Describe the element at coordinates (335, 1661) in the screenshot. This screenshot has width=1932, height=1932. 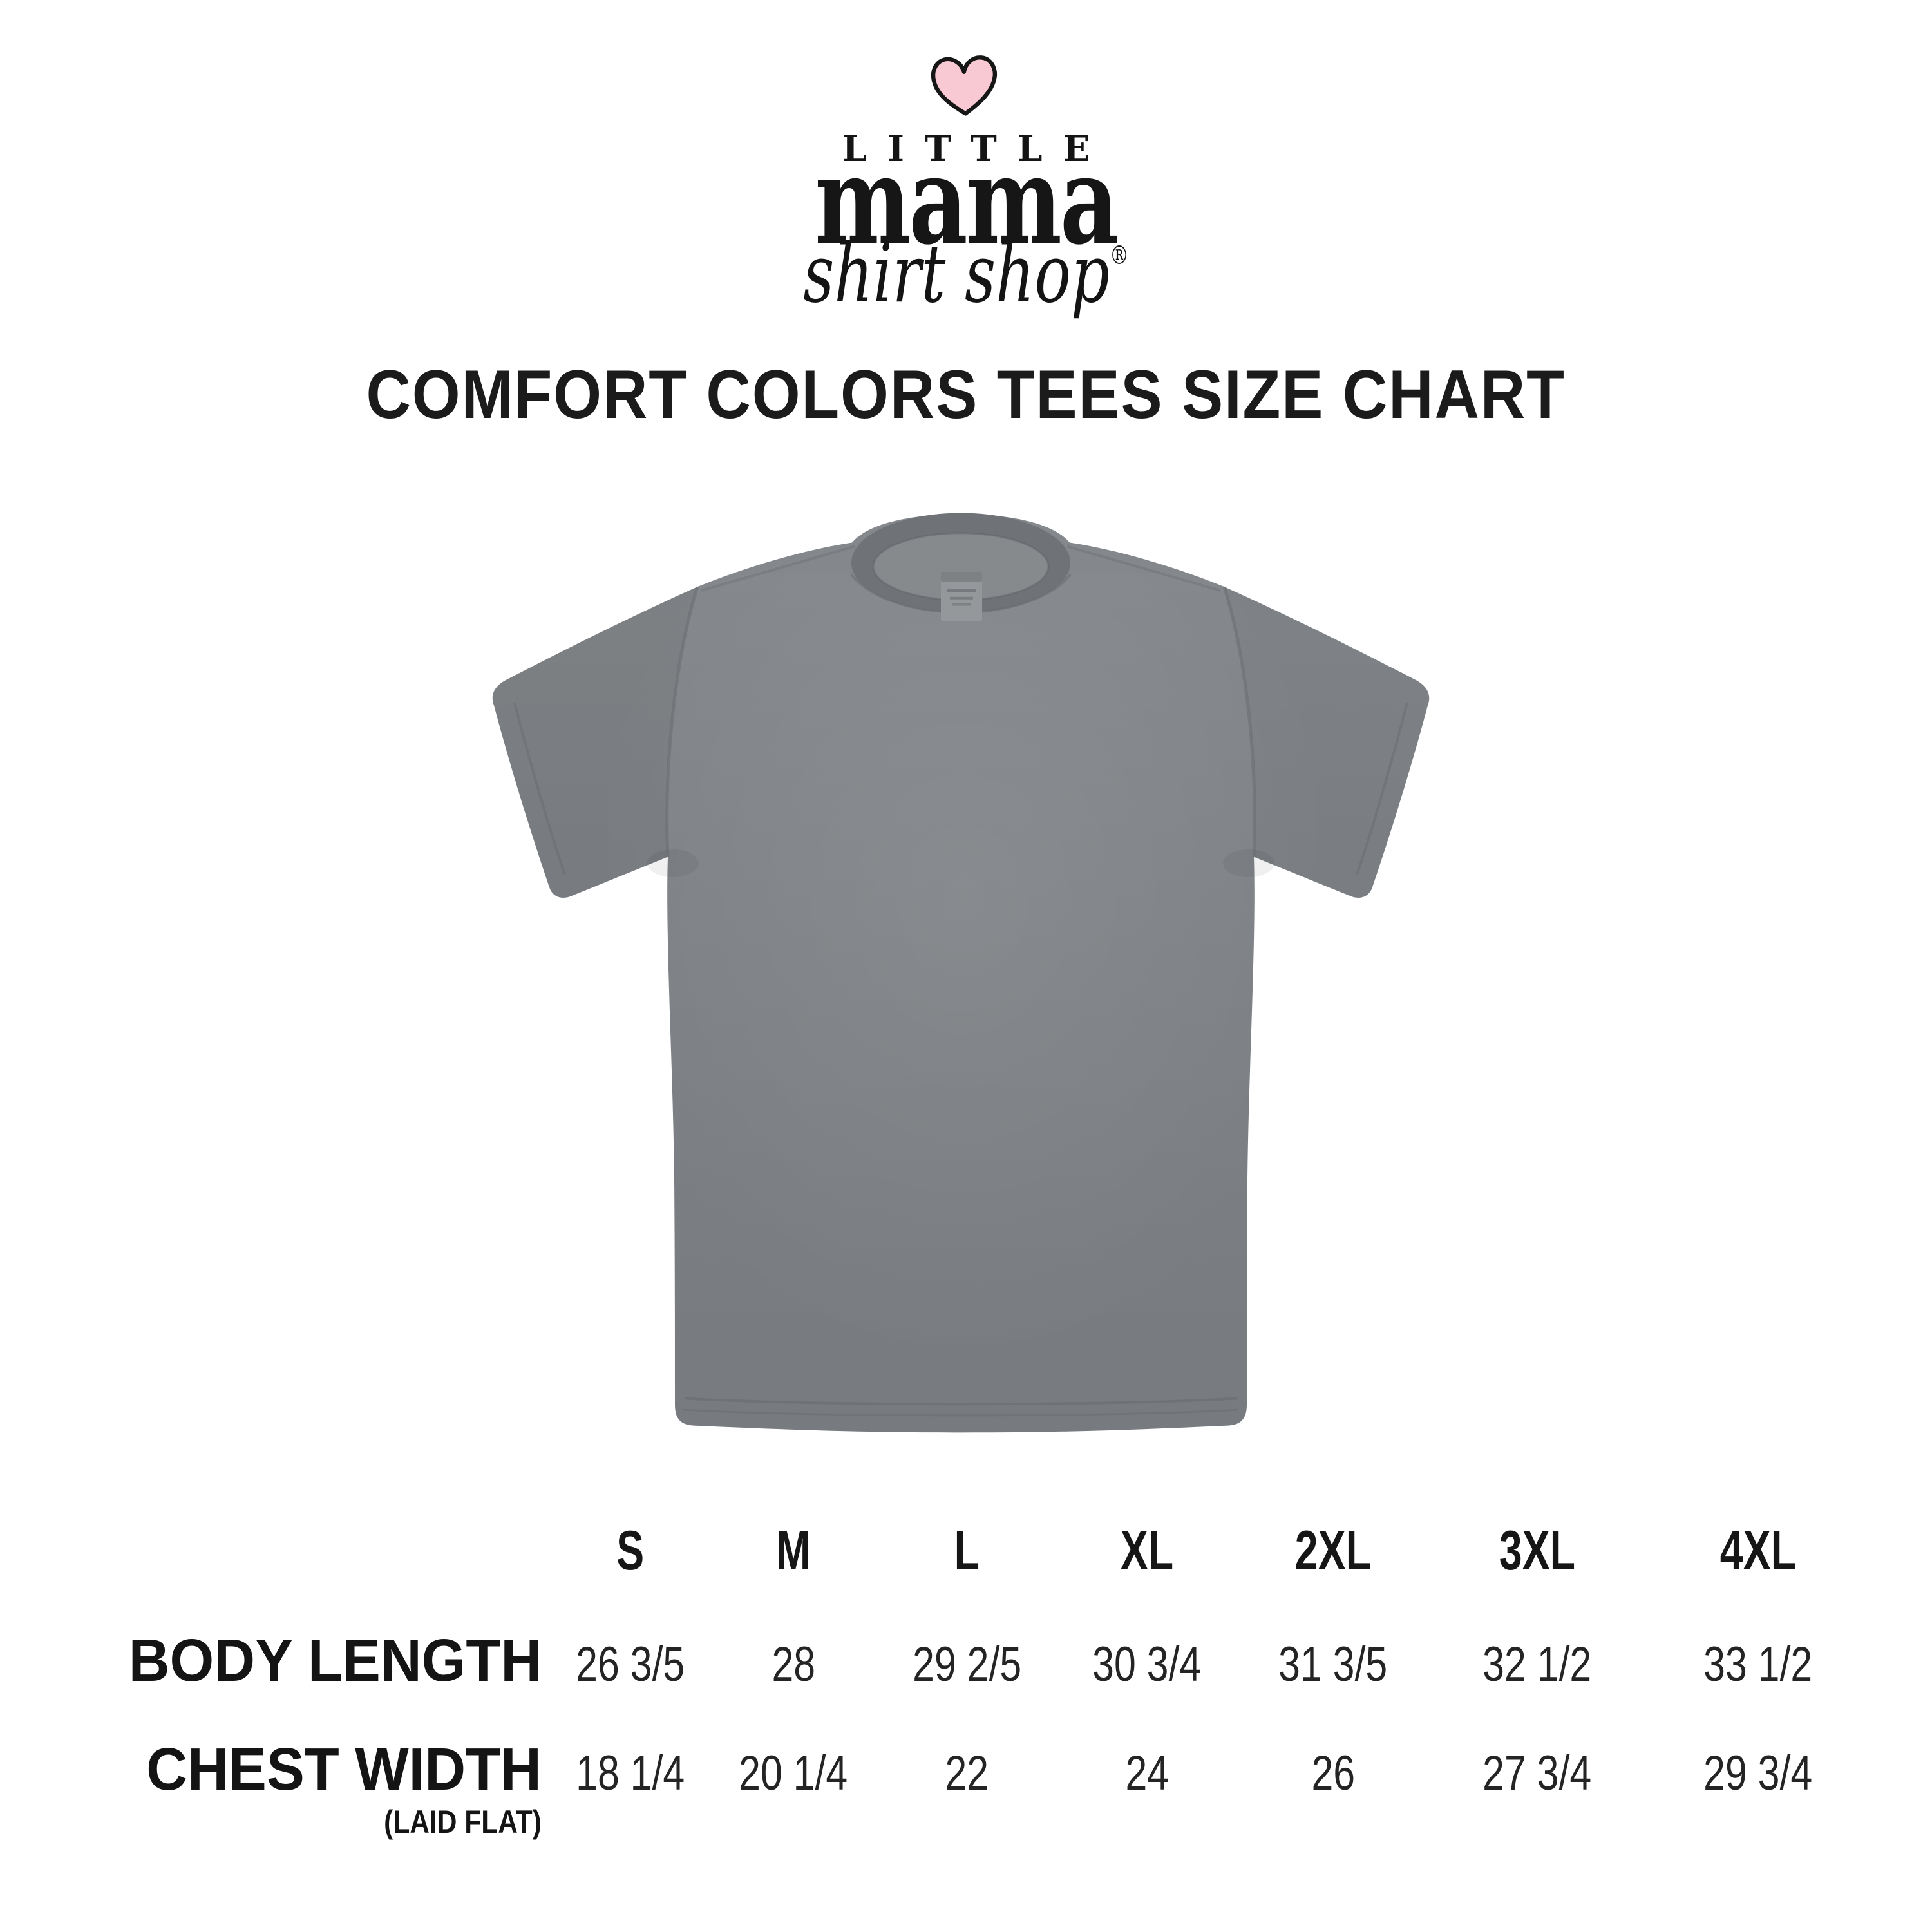
I see `measurement-row-label: BODY LENGTH` at that location.